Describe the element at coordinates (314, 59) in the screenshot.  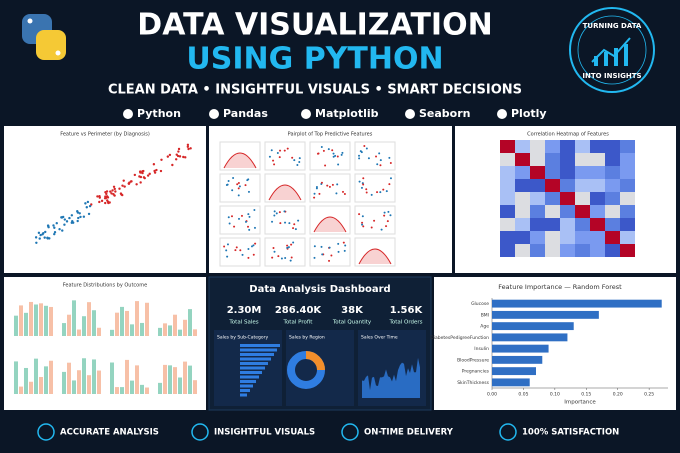
I see `title-line2: USING PYTHON` at that location.